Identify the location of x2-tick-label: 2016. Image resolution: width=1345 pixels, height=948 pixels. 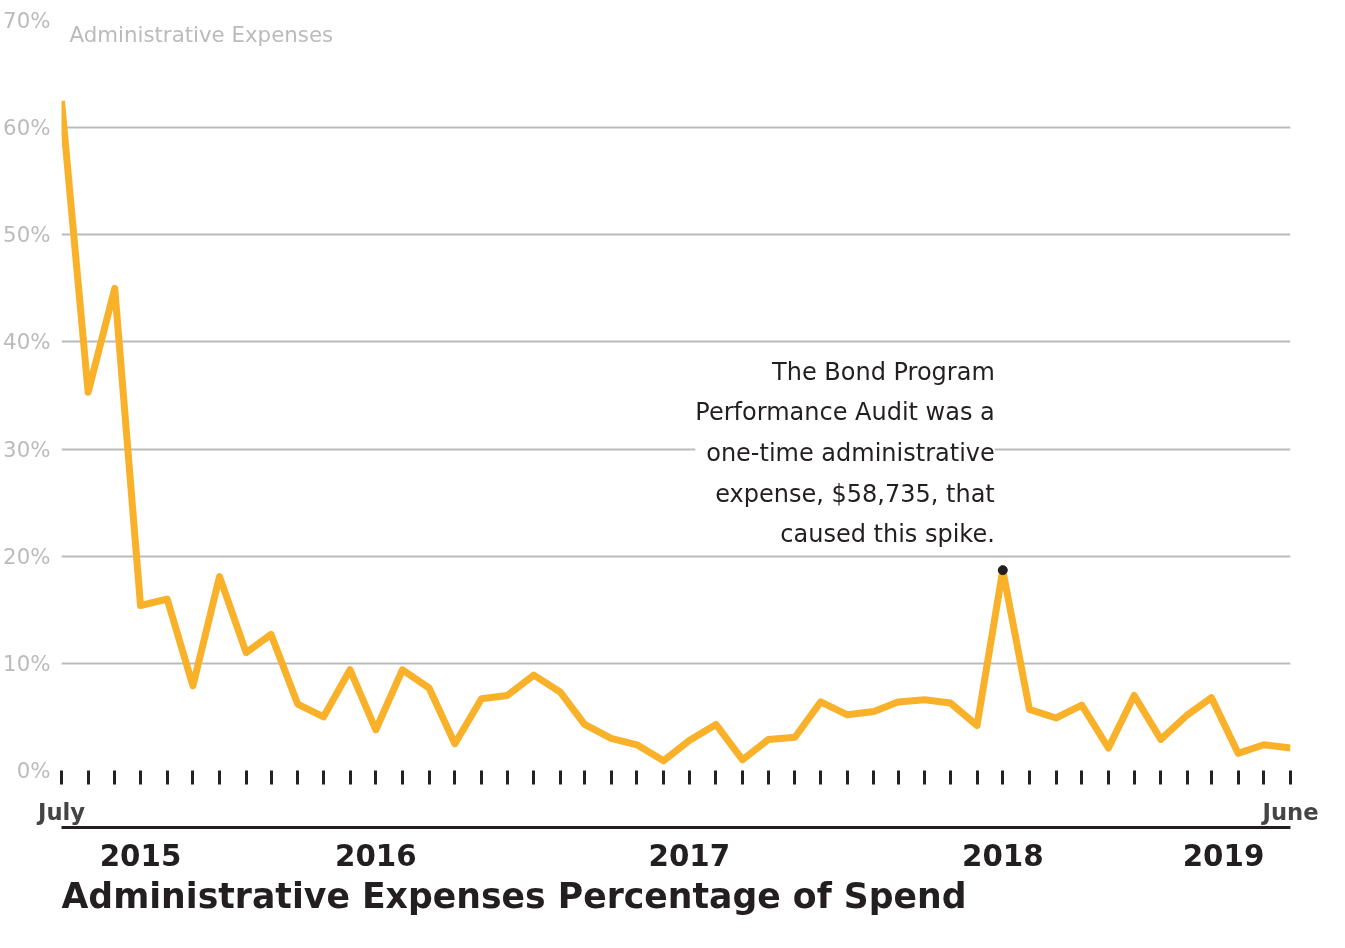
(376, 855).